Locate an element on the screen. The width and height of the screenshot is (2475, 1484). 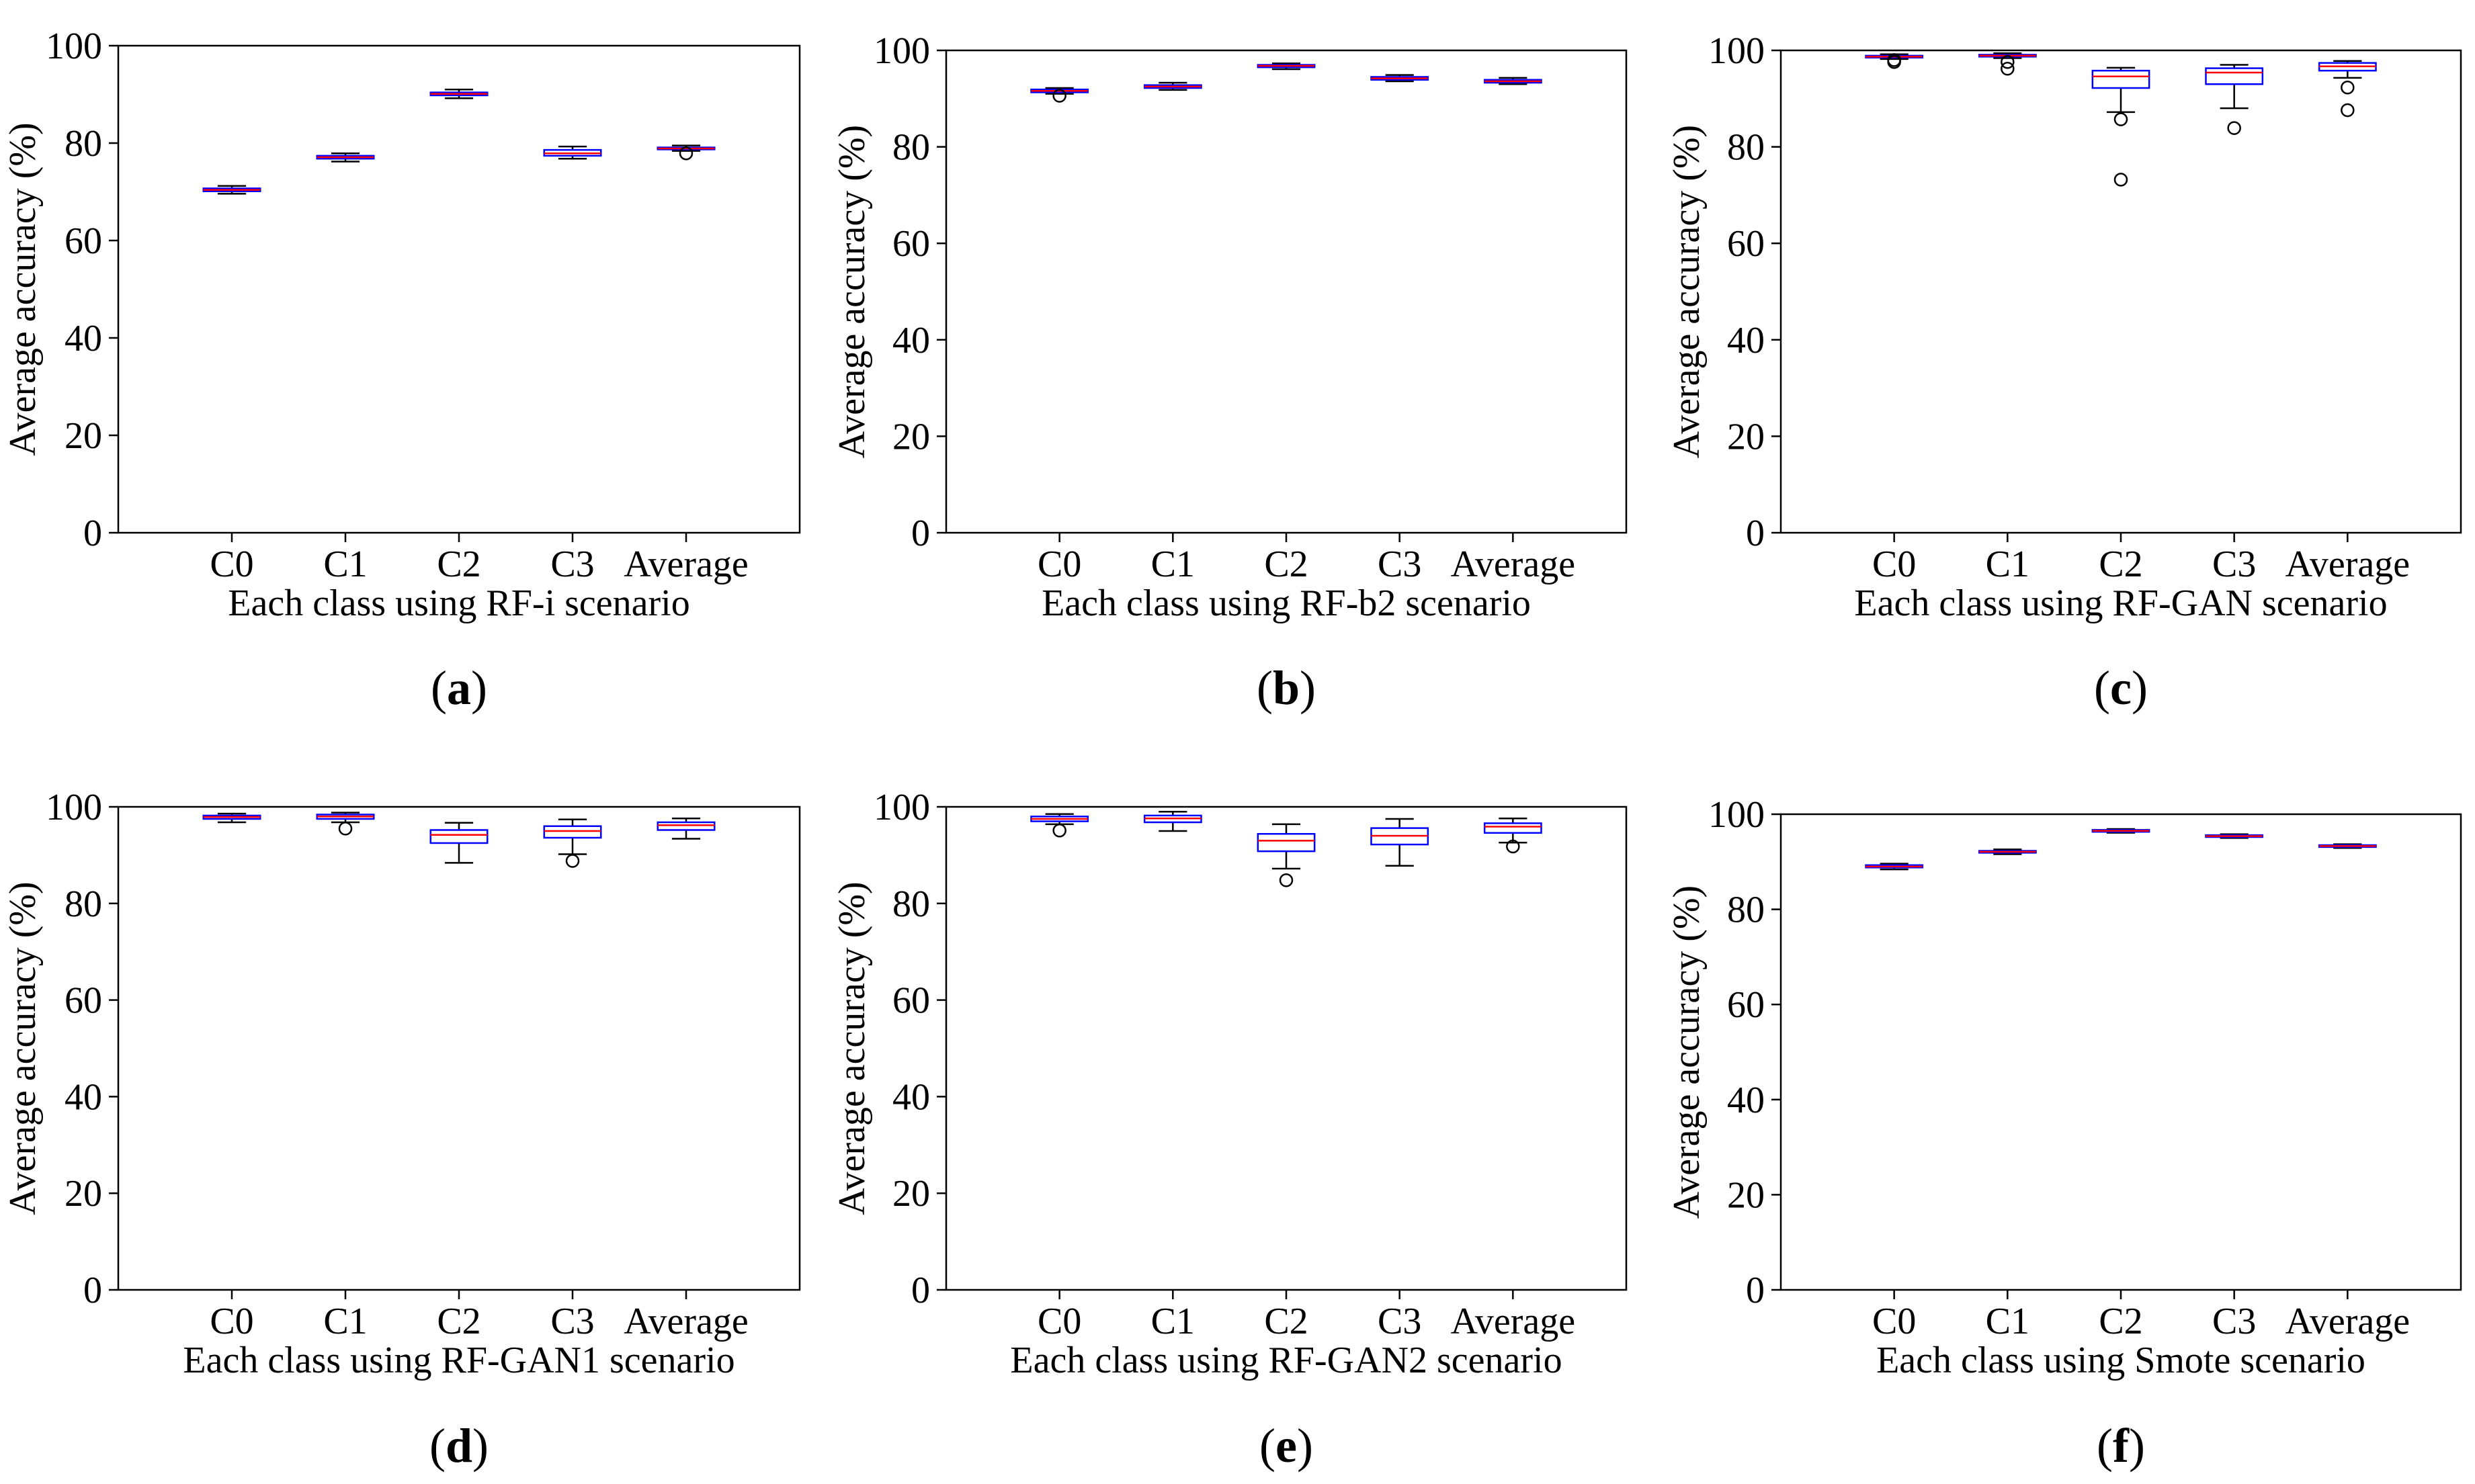
x-tick-label: C3 is located at coordinates (2234, 564).